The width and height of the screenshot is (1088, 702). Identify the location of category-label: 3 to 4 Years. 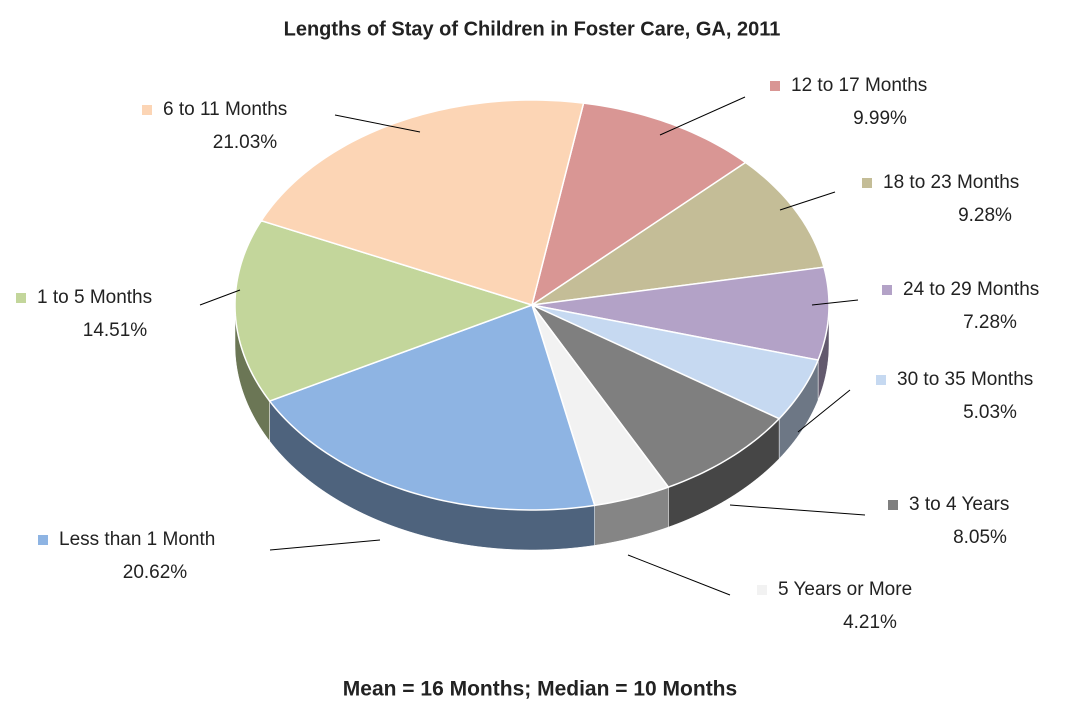
(959, 504).